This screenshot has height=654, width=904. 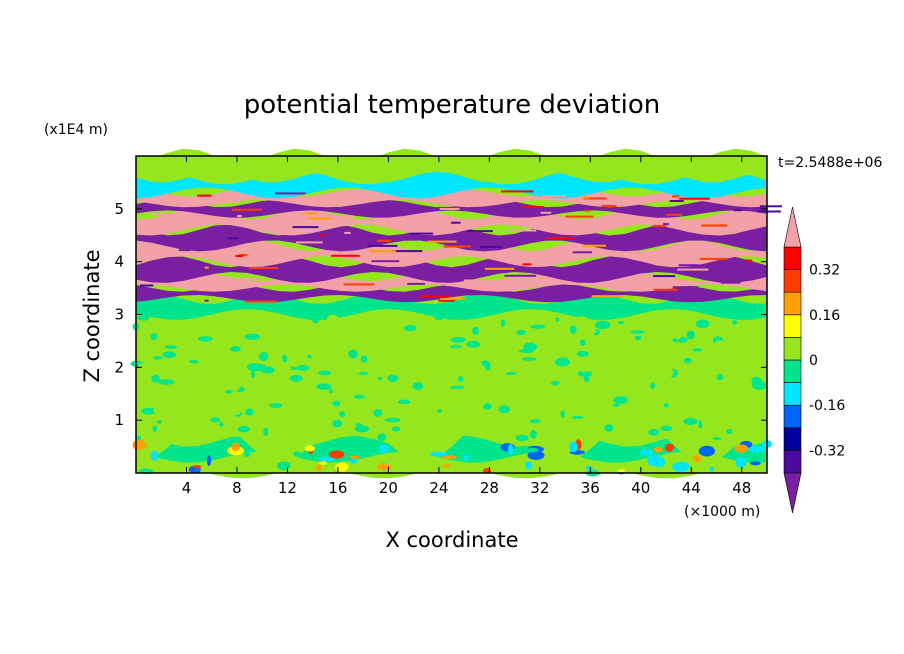 I want to click on chart-title: potential temperature deviation, so click(x=452, y=105).